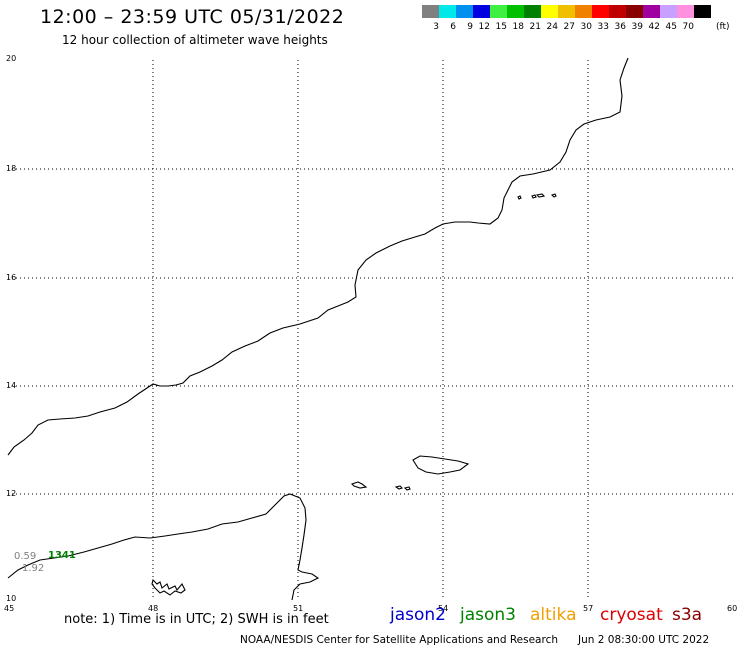 This screenshot has width=740, height=650. I want to click on color-scale-label: 24, so click(552, 27).